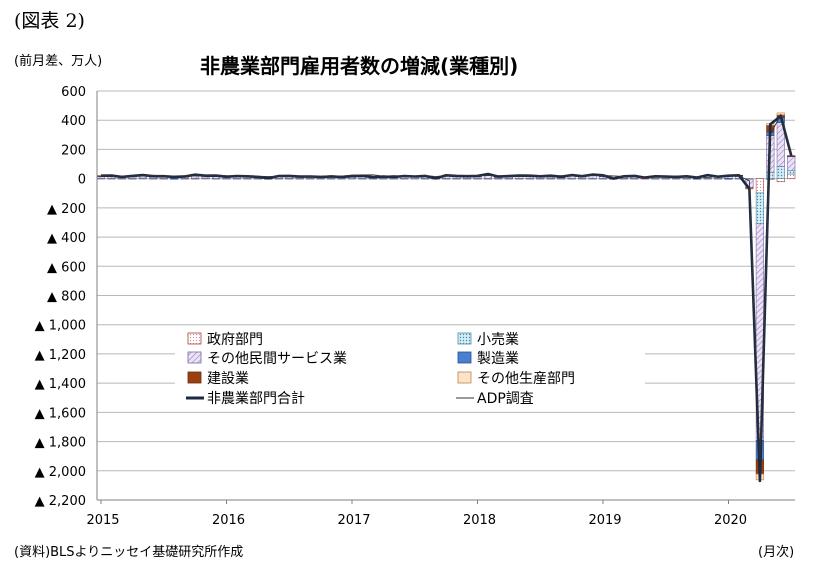 This screenshot has width=831, height=583. Describe the element at coordinates (60, 413) in the screenshot. I see `y-tick-label: ▲ 1,600` at that location.